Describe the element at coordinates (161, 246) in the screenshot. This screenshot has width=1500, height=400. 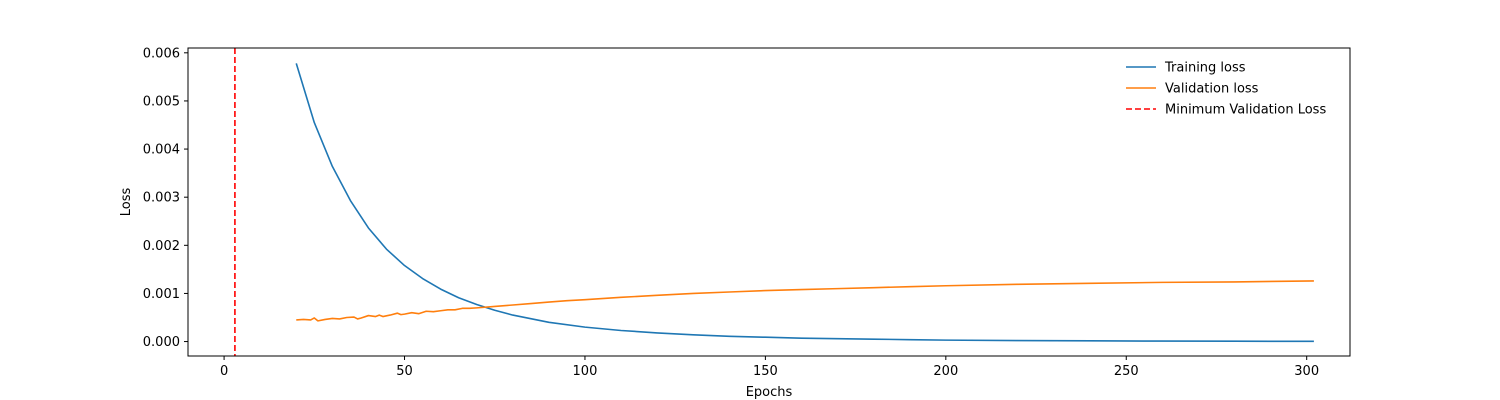
I see `y-tick-label: 0.002` at that location.